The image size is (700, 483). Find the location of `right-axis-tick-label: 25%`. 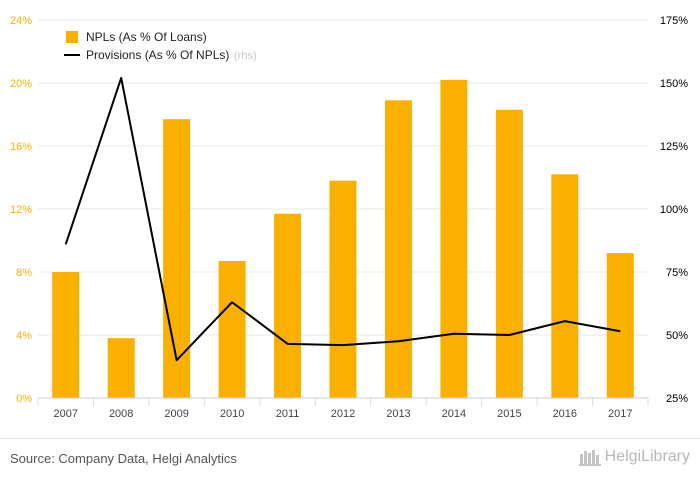

right-axis-tick-label: 25% is located at coordinates (677, 399).